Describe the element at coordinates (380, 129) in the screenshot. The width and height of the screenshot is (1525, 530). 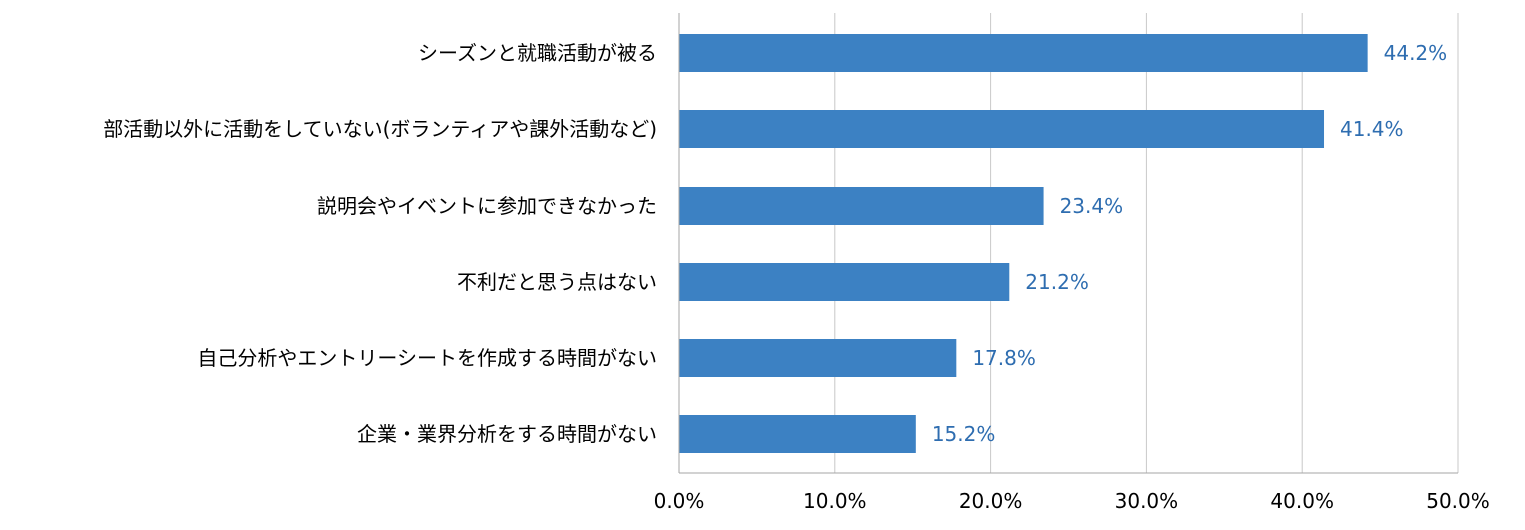
I see `category-label: 部活動以外に活動をしていない(ボランティアや課外活動など)` at that location.